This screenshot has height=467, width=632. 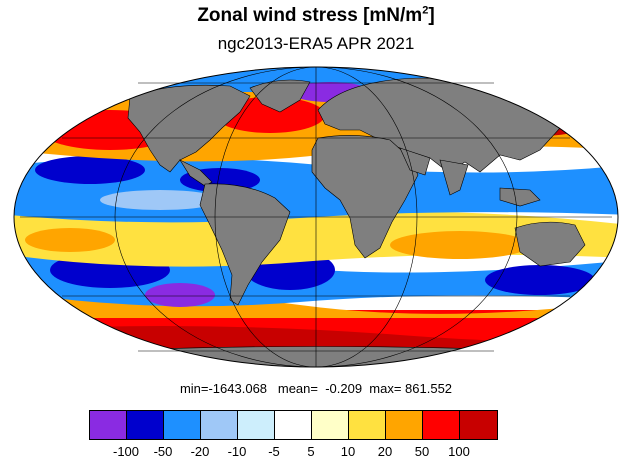 I want to click on colorbar-label: 100, so click(x=459, y=451).